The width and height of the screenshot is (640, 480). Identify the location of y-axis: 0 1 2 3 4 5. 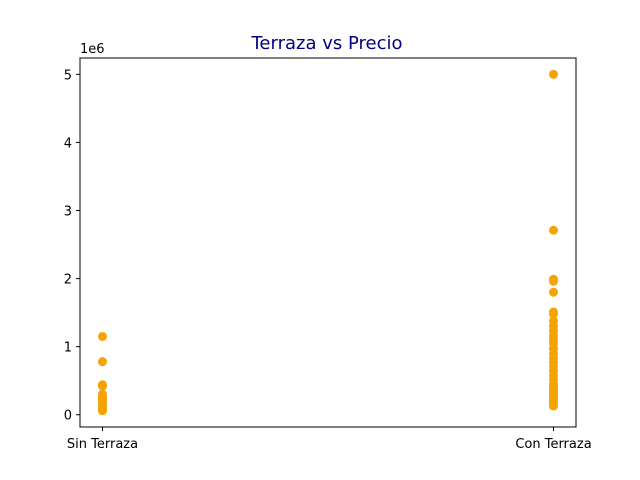
(72, 246).